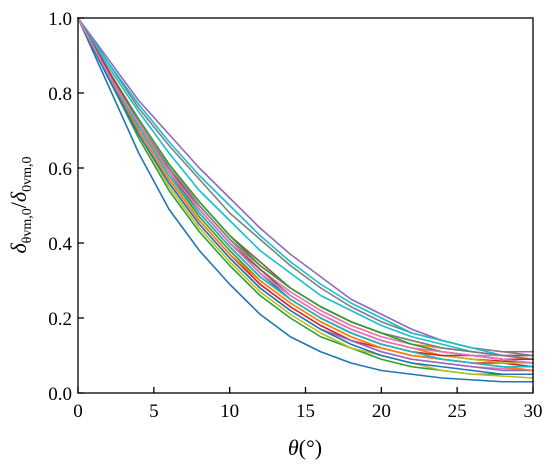 Image resolution: width=550 pixels, height=467 pixels. What do you see at coordinates (305, 447) in the screenshot?
I see `x-axis-label: θ(°)` at bounding box center [305, 447].